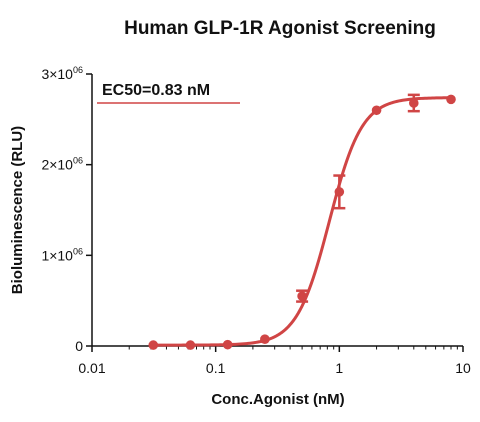 This screenshot has height=422, width=480. I want to click on x-tick-label: 1, so click(339, 368).